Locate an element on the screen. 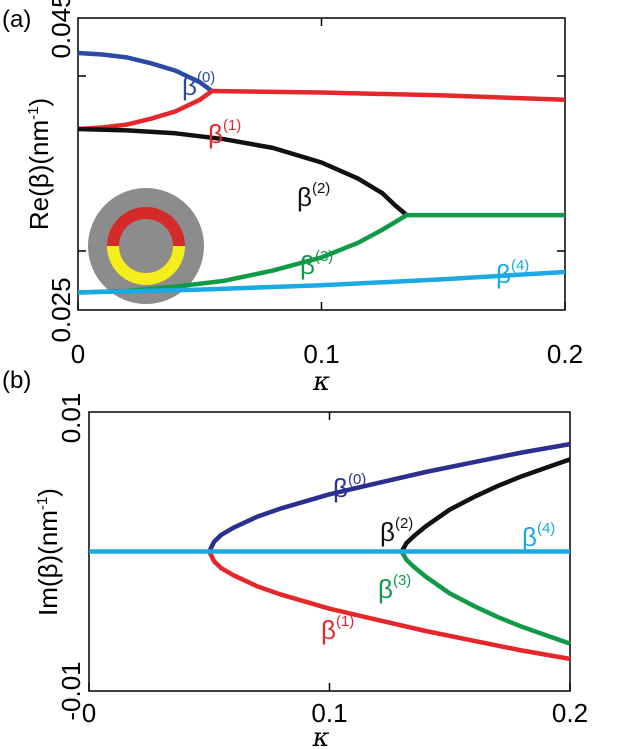  panel-b-label: (b) is located at coordinates (16, 380).